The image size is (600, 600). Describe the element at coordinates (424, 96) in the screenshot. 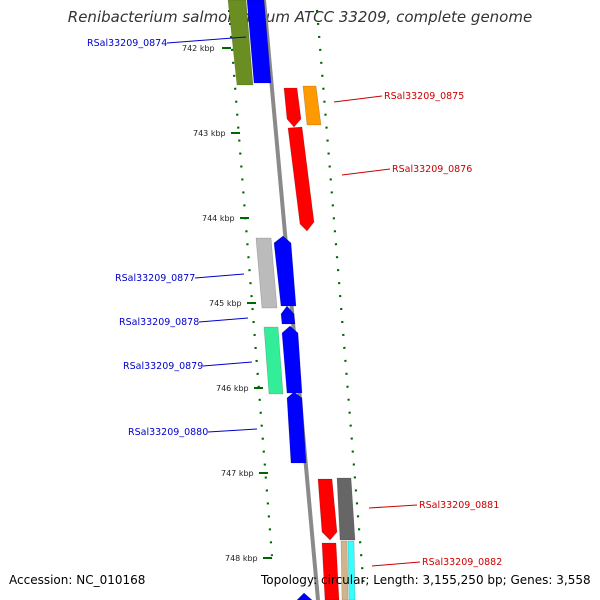

I see `gene-label: RSal33209_0875` at that location.